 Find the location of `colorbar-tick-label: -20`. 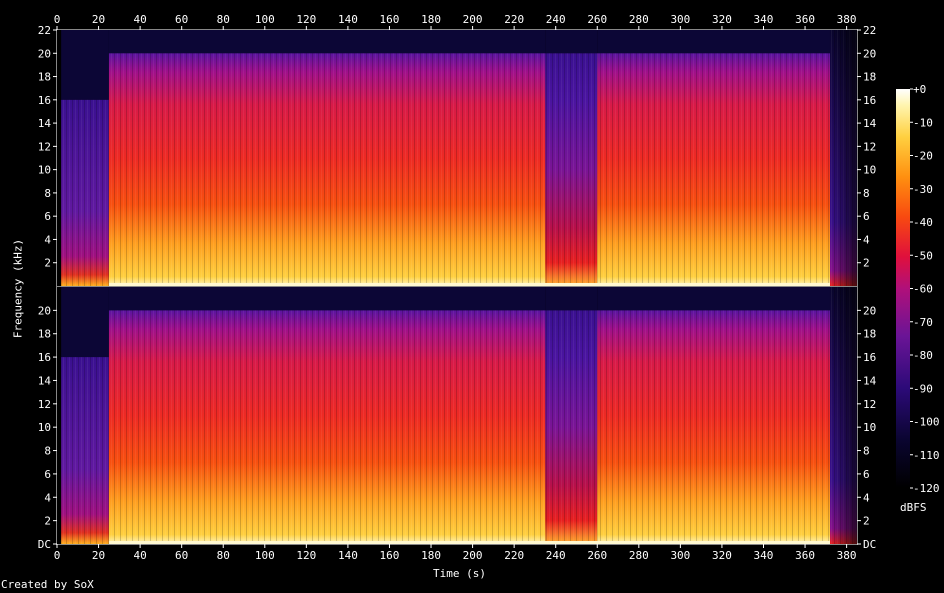

colorbar-tick-label: -20 is located at coordinates (923, 156).